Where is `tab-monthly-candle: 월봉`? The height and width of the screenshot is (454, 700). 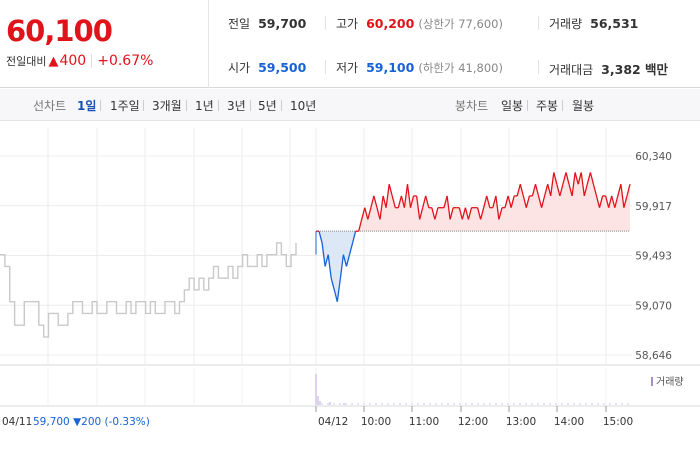 tab-monthly-candle: 월봉 is located at coordinates (583, 106).